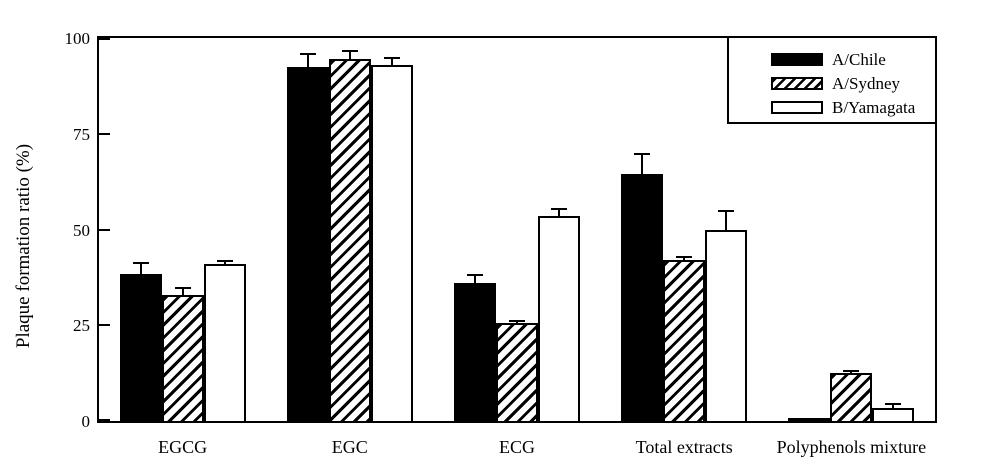 This screenshot has height=474, width=982. What do you see at coordinates (77, 38) in the screenshot?
I see `y-axis-tick-label: 100` at bounding box center [77, 38].